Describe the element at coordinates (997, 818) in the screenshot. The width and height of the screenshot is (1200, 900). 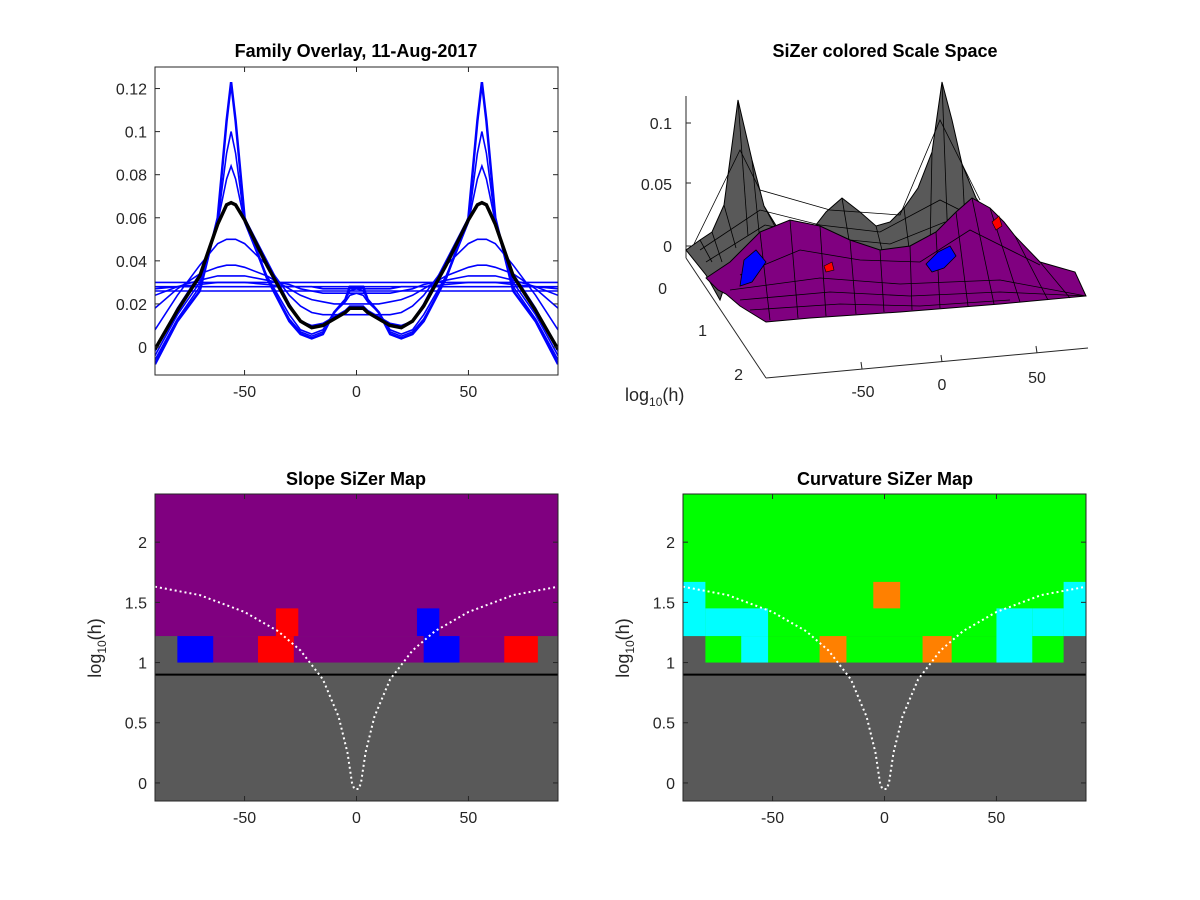
I see `curvature-sizer-x-tick-label: 50` at that location.